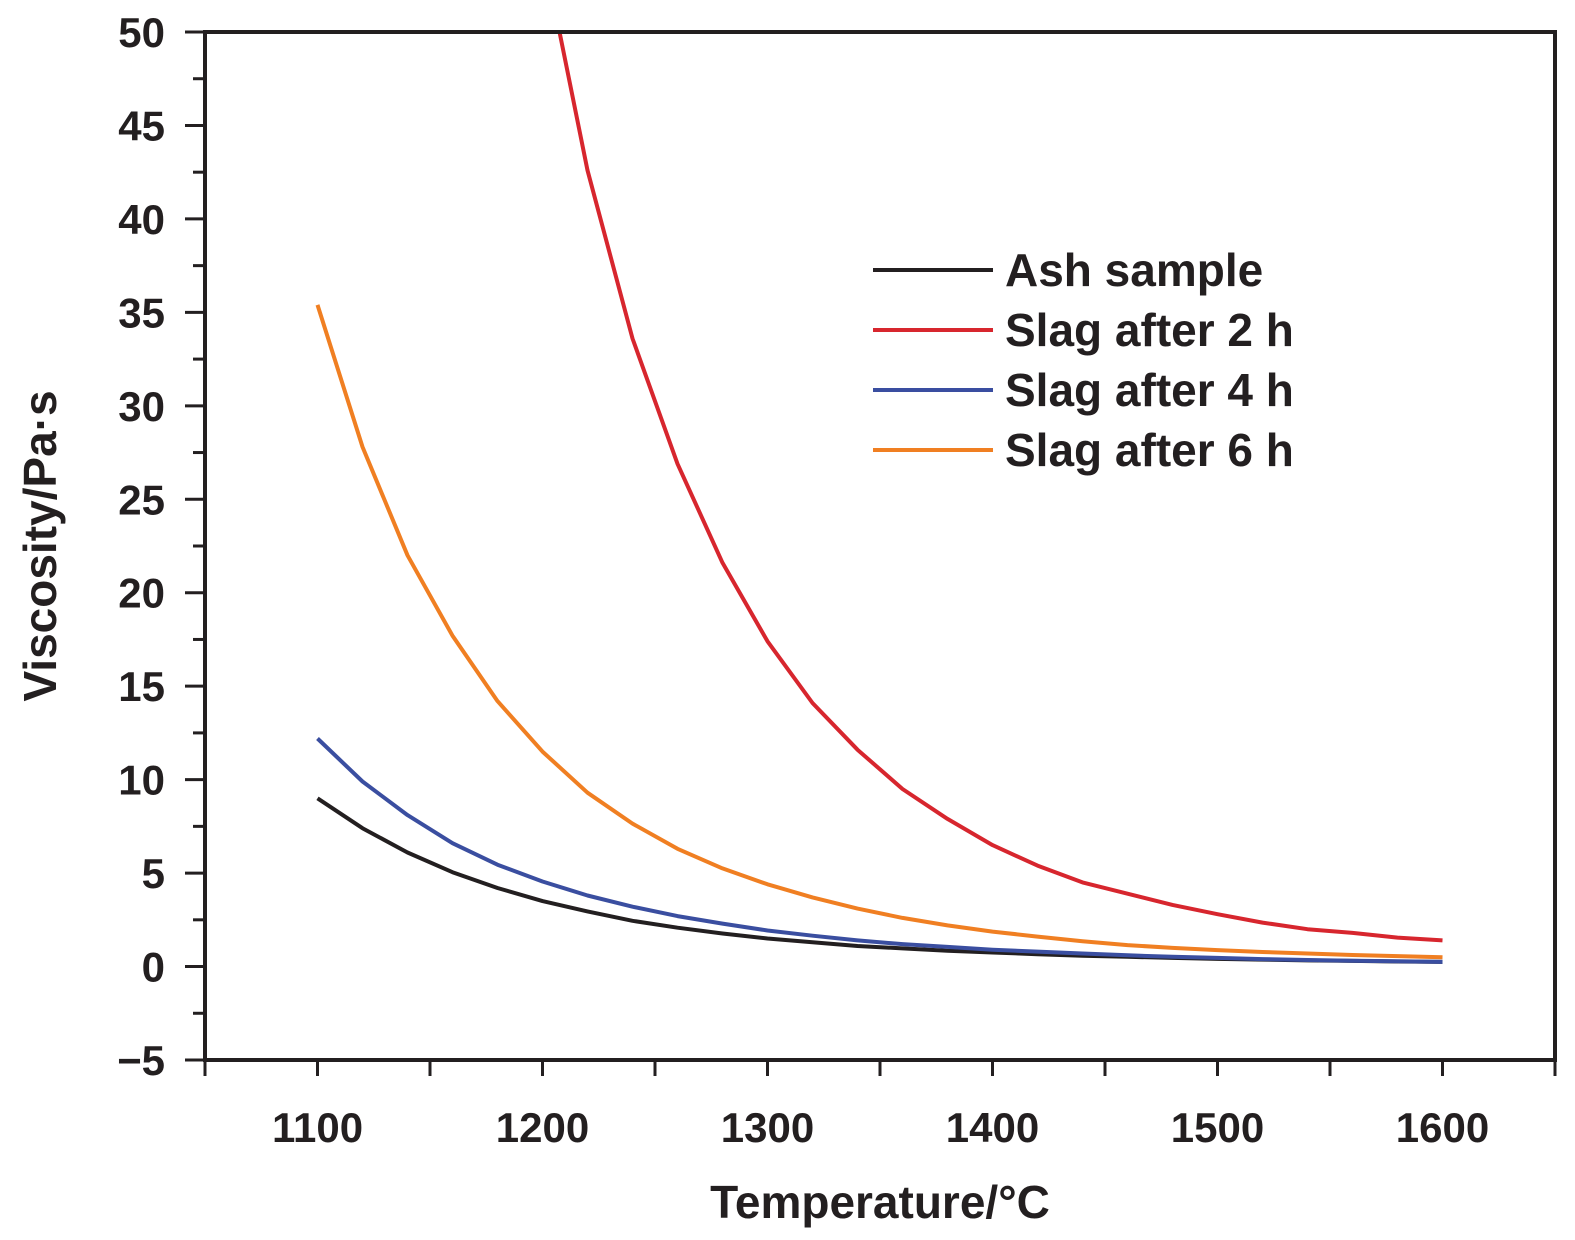 Image resolution: width=1575 pixels, height=1240 pixels. I want to click on series-line-slag-after-4-h, so click(879, 850).